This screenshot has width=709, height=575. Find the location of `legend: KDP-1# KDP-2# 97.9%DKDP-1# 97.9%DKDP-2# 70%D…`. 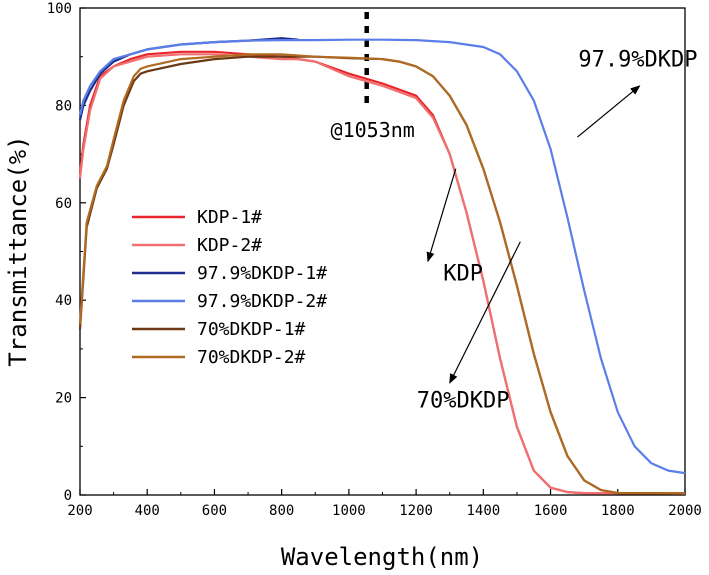

legend: KDP-1# KDP-2# 97.9%DKDP-1# 97.9%DKDP-2# 70%D… is located at coordinates (229, 287).